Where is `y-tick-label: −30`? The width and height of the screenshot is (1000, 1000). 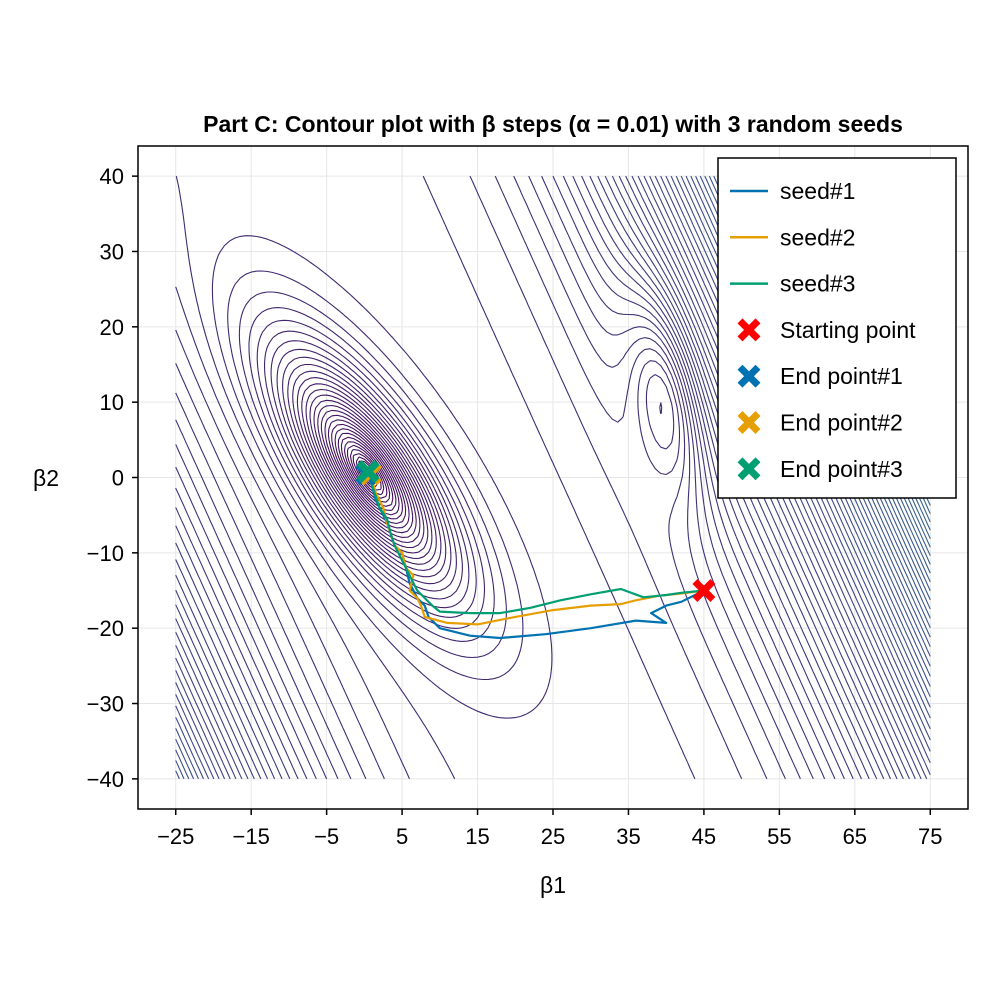 y-tick-label: −30 is located at coordinates (105, 704).